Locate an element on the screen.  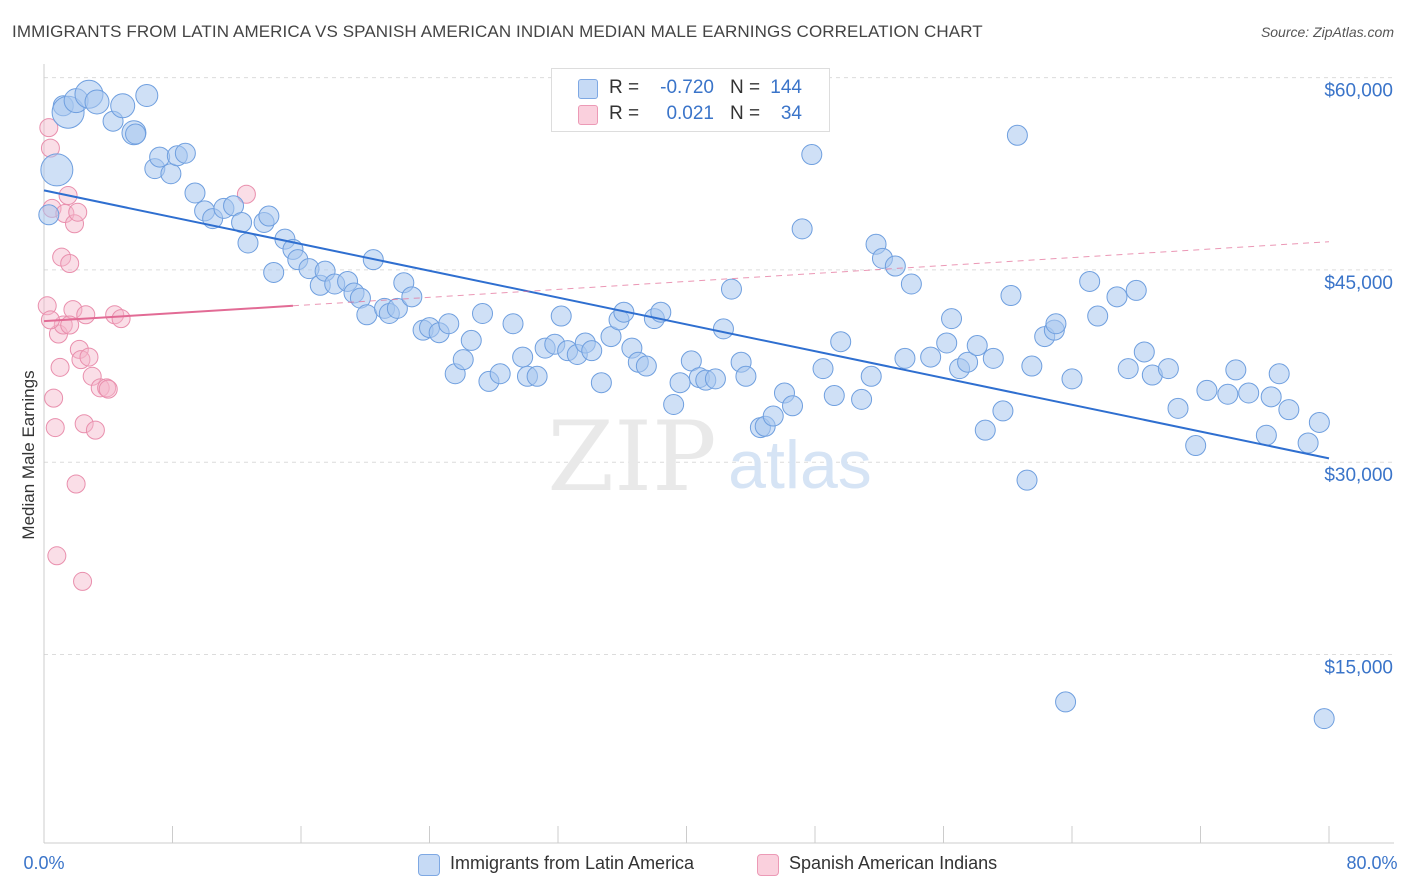
legend-swatch-pink is located at coordinates (588, 115).